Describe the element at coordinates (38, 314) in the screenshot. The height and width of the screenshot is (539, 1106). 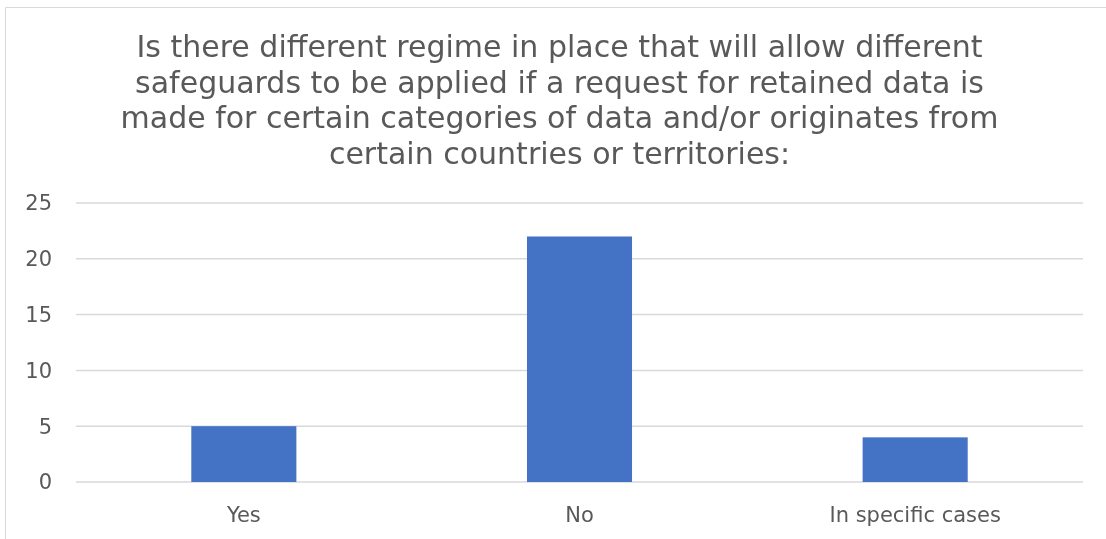
I see `y-tick-label: 15` at that location.